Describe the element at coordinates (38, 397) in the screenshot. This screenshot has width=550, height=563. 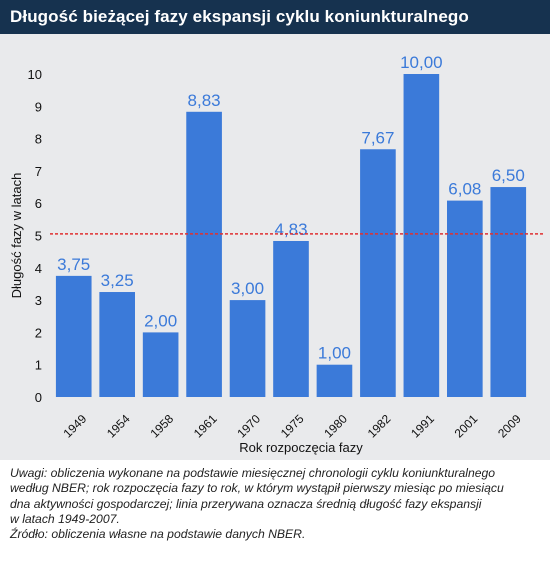
I see `y-tick-label: 0` at that location.